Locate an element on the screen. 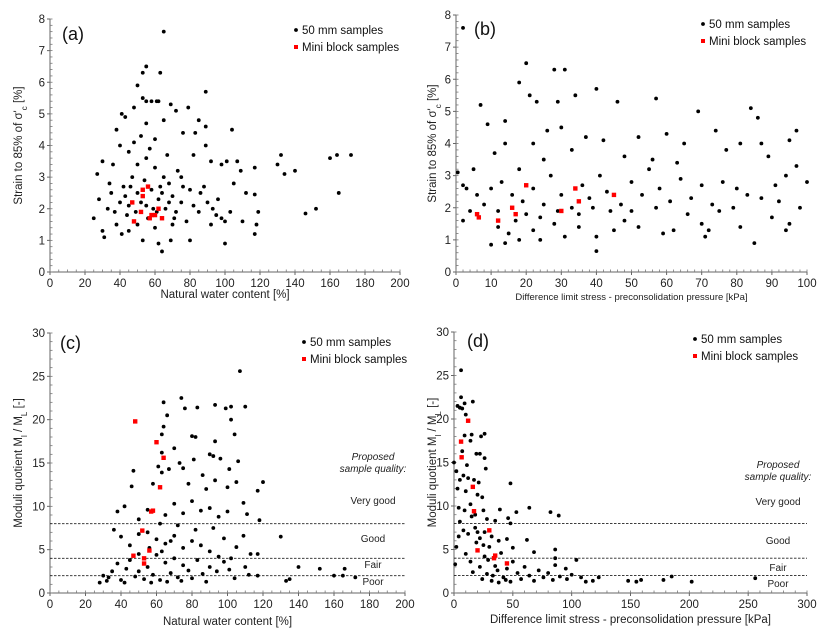 The width and height of the screenshot is (826, 639). y-tick-label: 1 is located at coordinates (448, 241).